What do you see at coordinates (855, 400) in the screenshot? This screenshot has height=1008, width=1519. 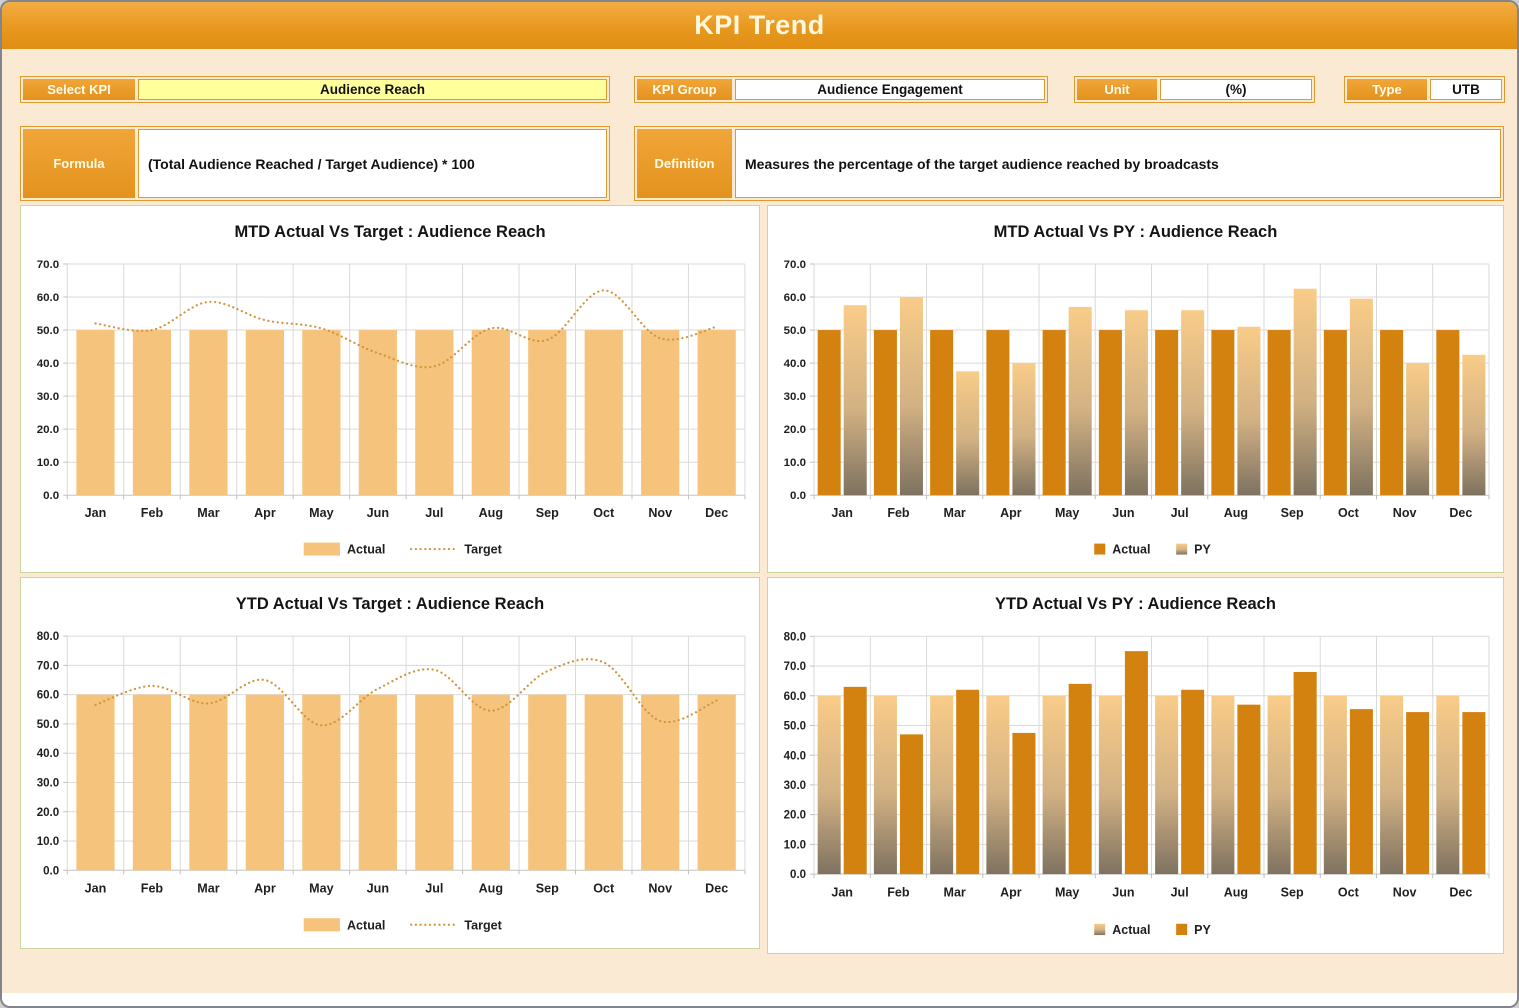 I see `bar-py-jan` at bounding box center [855, 400].